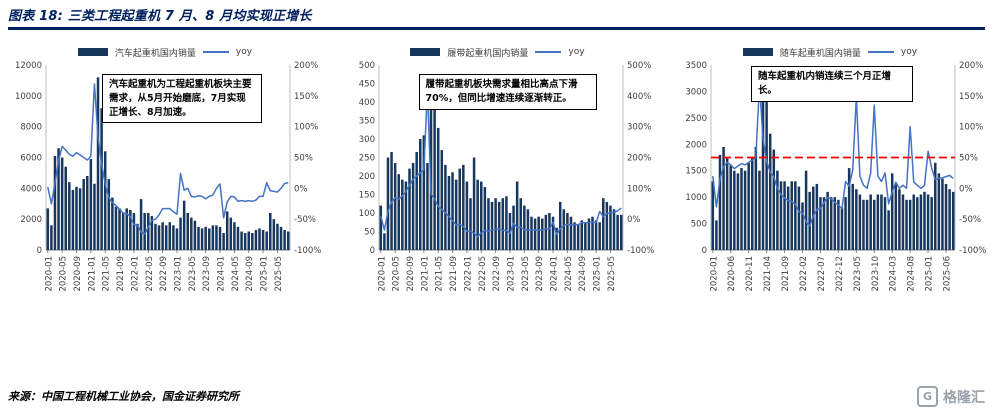 This screenshot has height=414, width=995. I want to click on y-left-tick: 2500, so click(696, 119).